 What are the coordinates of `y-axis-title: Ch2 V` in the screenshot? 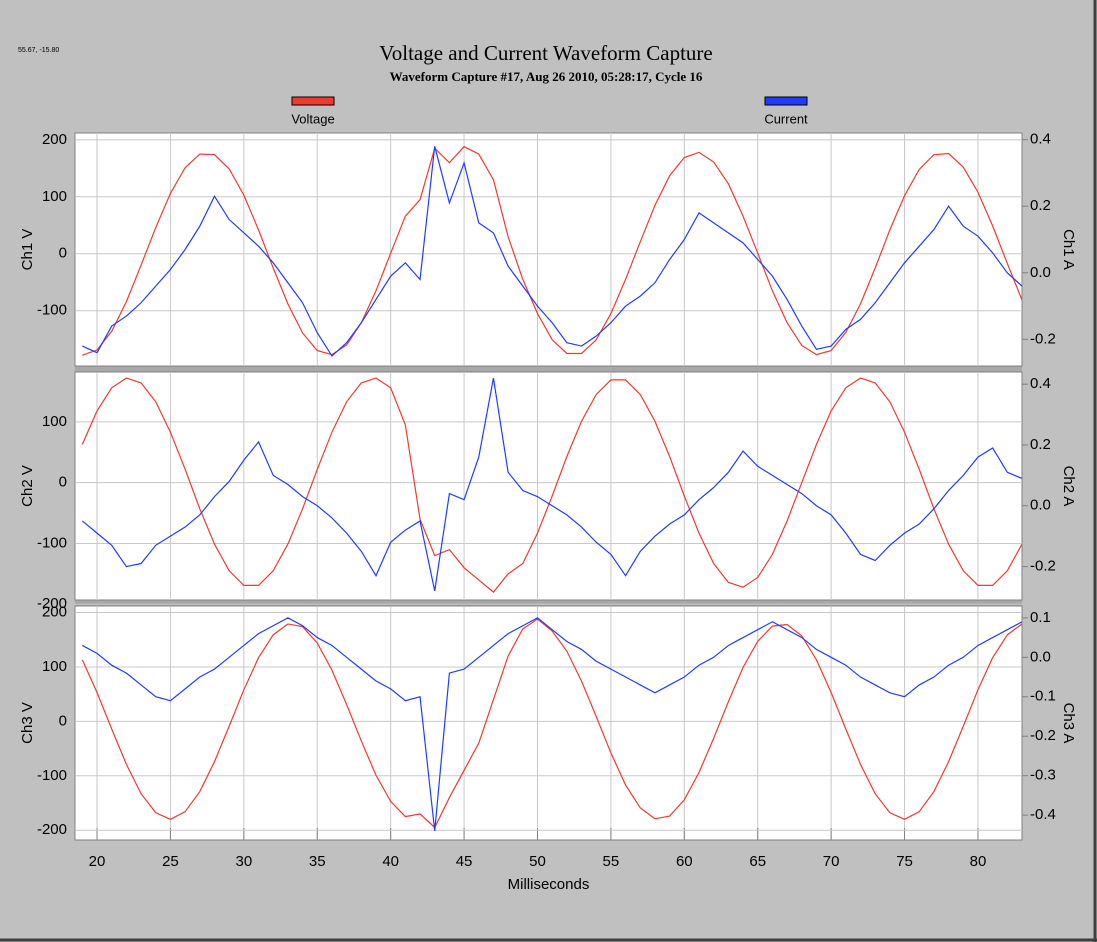 It's located at (27, 486).